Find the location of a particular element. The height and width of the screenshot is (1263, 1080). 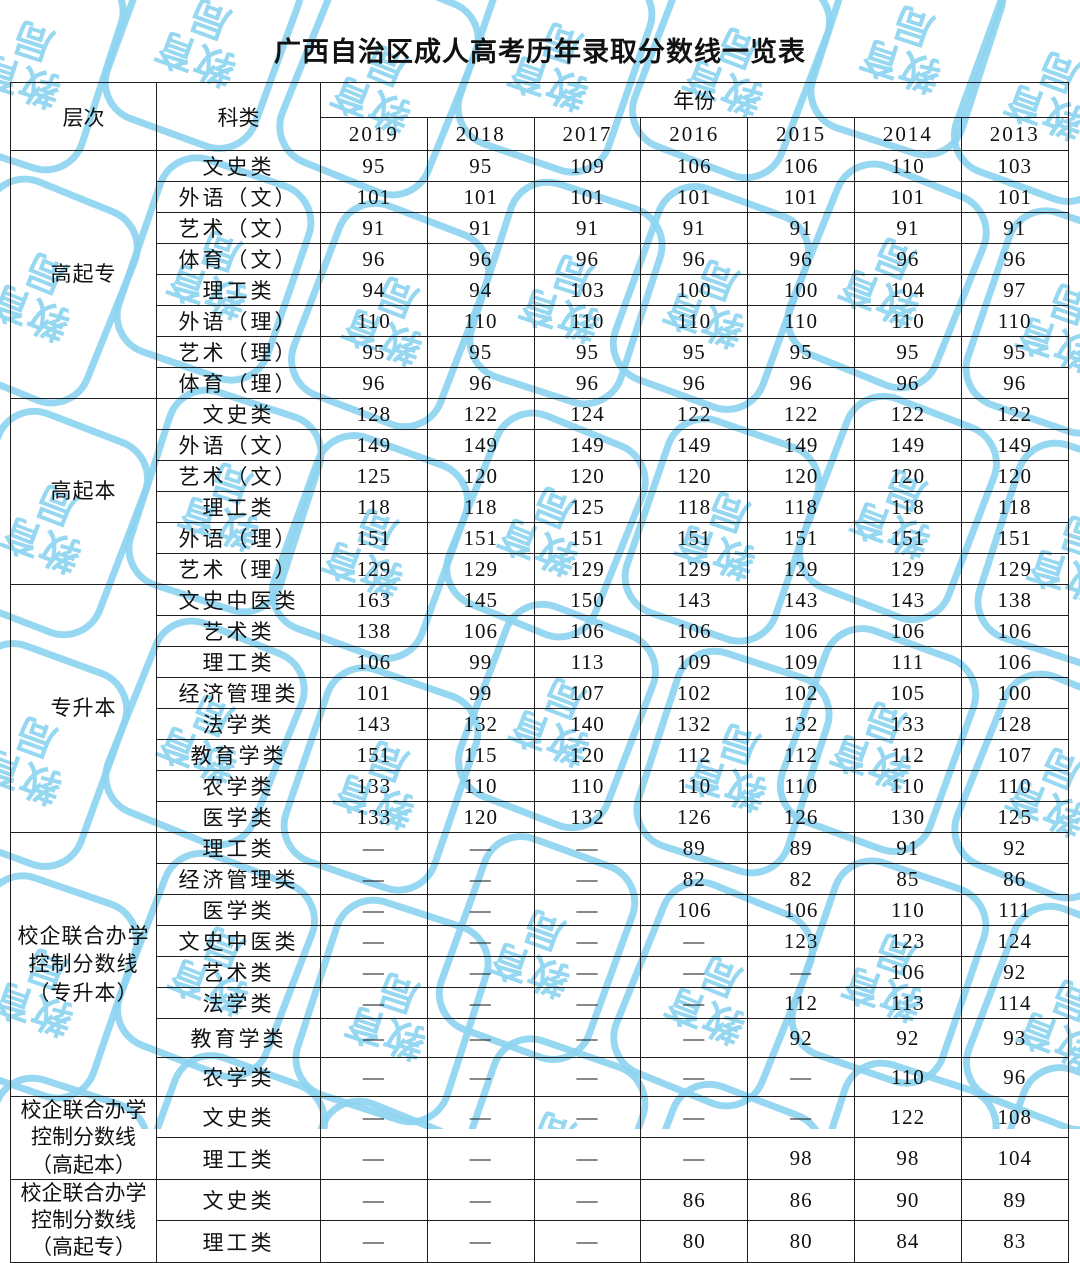

major-cell: 文史类 is located at coordinates (238, 414).